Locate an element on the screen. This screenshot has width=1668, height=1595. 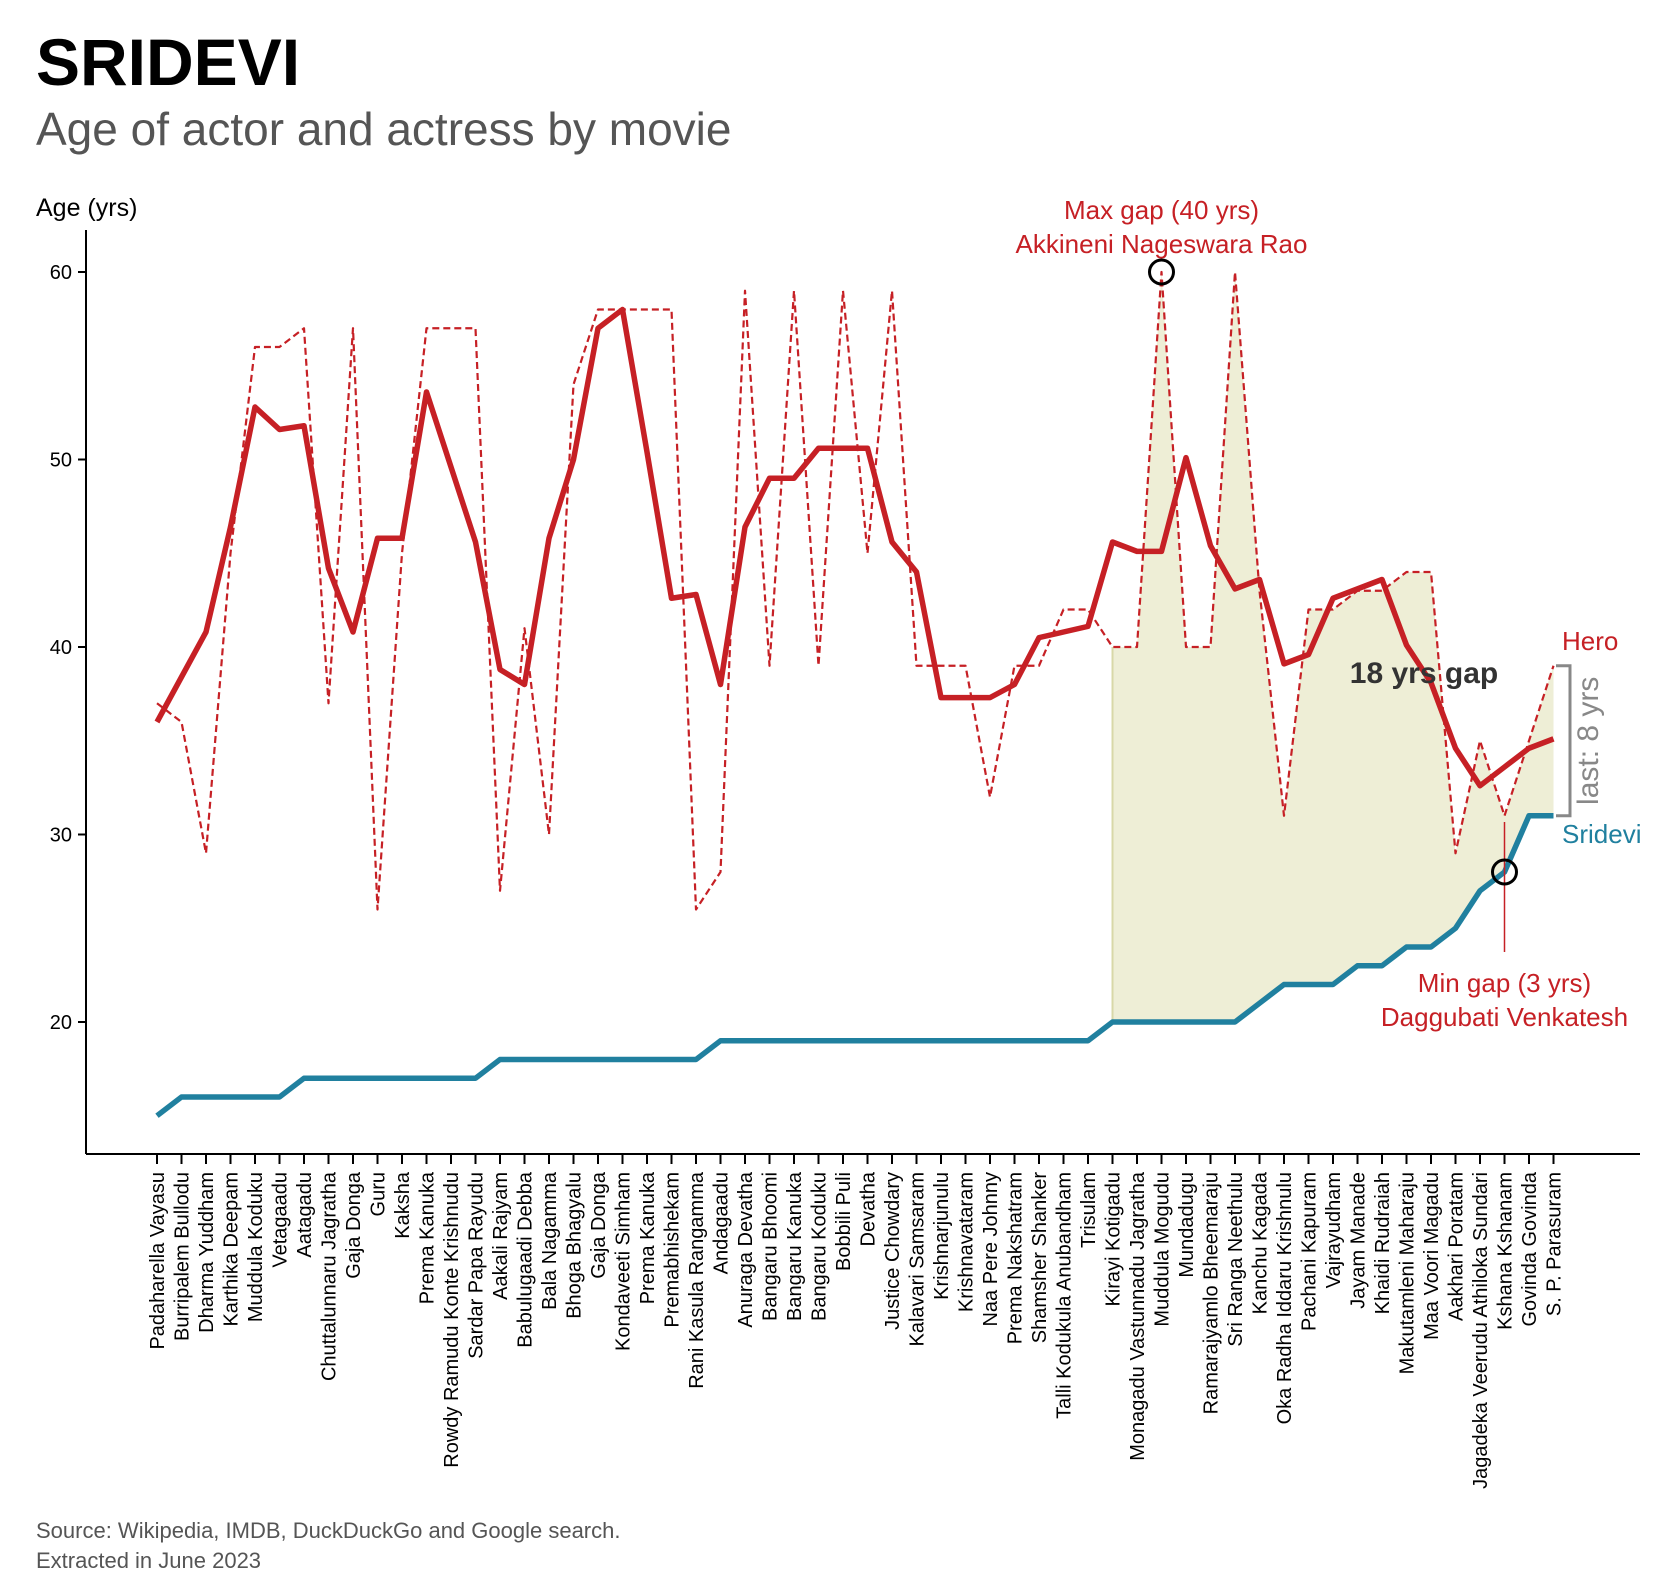
min-gap-label: Min gap (3 yrs) is located at coordinates (1504, 983).